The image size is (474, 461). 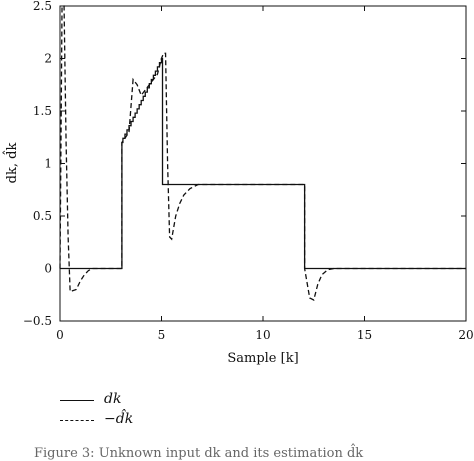 I want to click on legend-item-dhat: −d̂k, so click(x=160, y=421).